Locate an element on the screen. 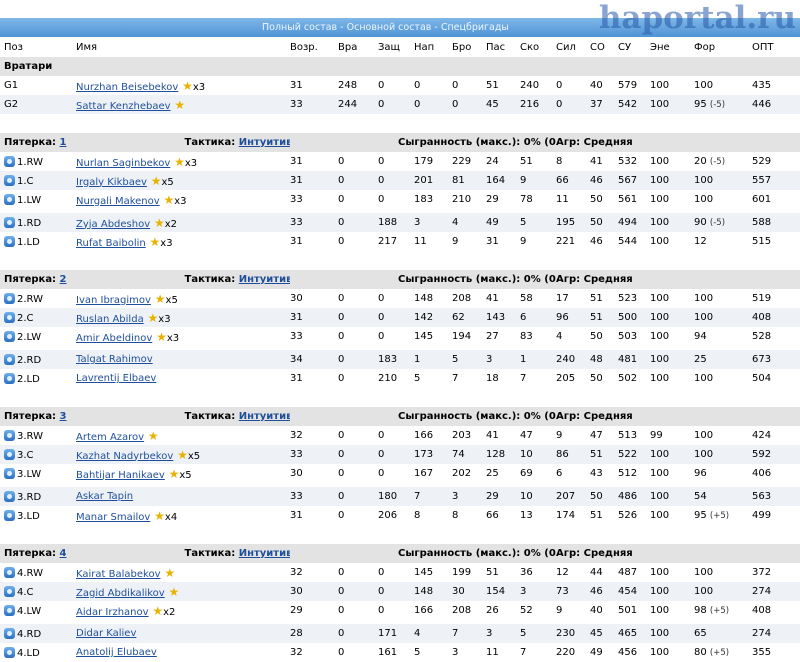 This screenshot has height=662, width=800. position-cell: 4.RW is located at coordinates (38, 572).